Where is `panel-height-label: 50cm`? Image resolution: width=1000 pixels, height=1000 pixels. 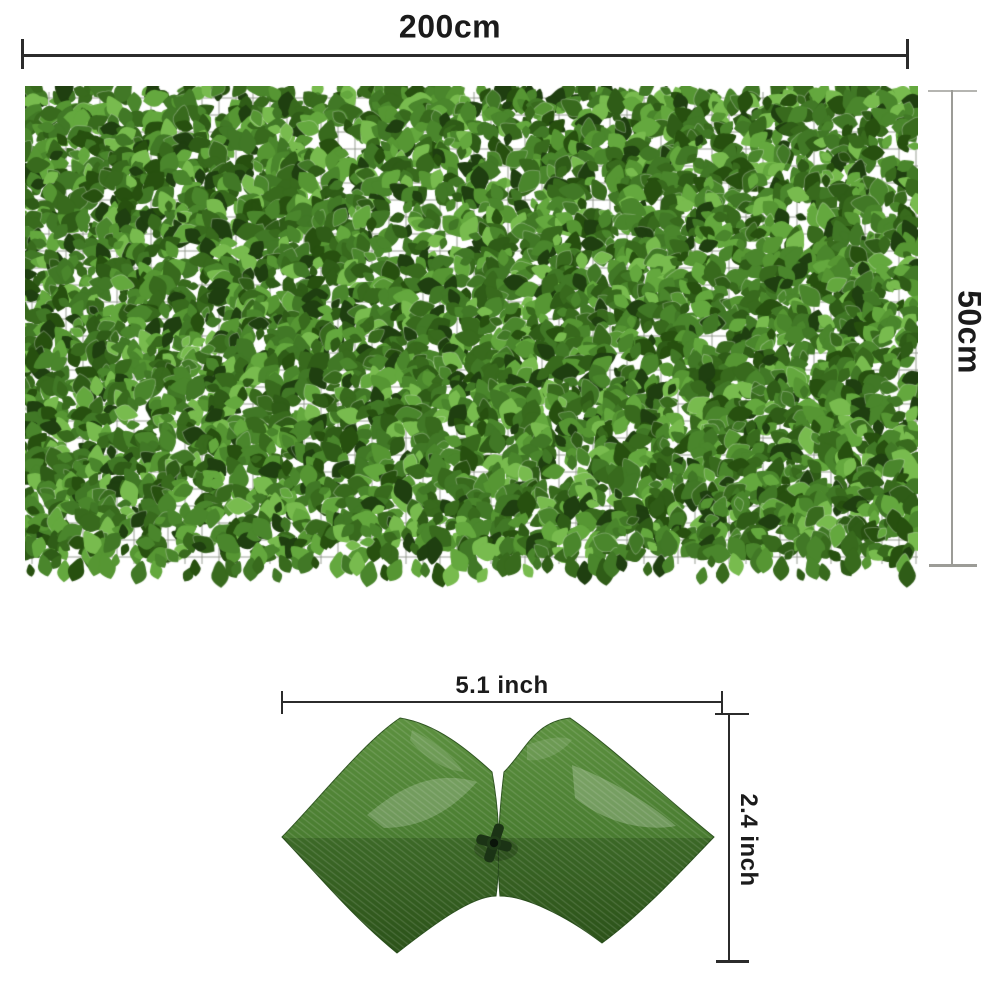
panel-height-label: 50cm is located at coordinates (969, 332).